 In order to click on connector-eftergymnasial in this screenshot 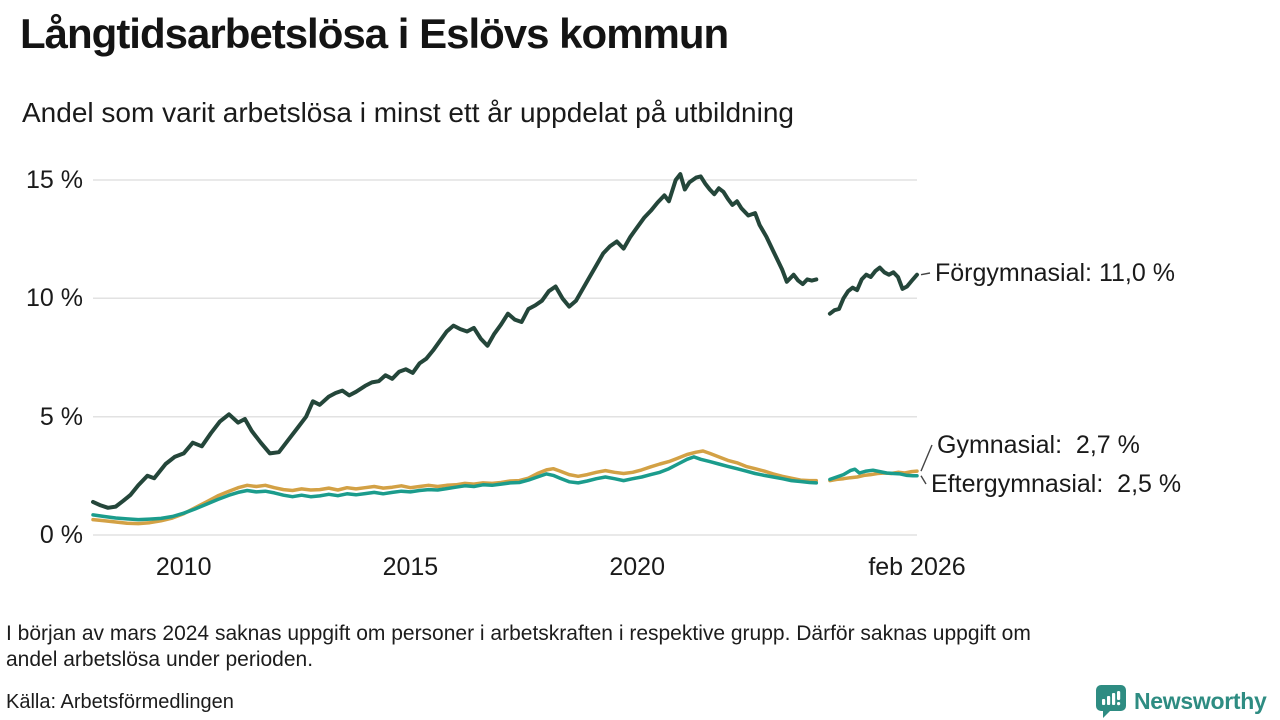, I will do `click(923, 480)`.